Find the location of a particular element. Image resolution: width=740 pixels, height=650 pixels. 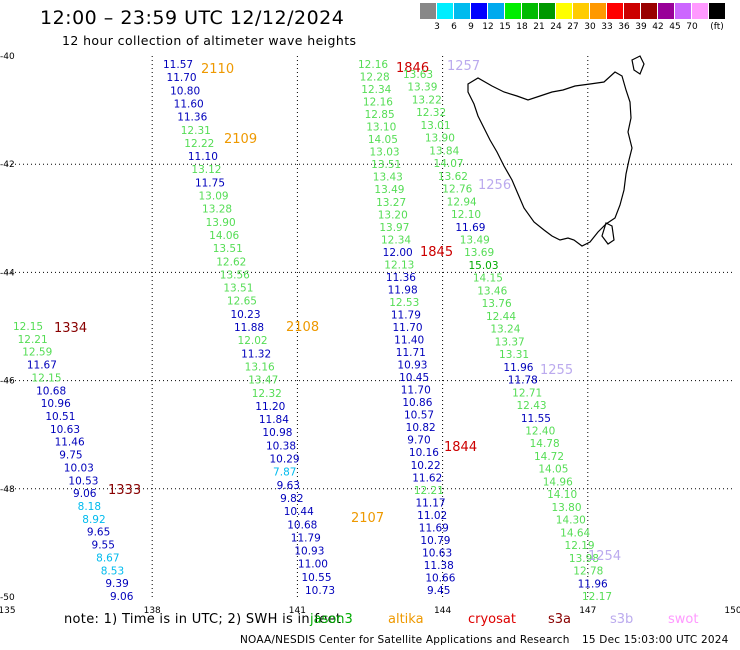

wave-height-label: 10.22 is located at coordinates (426, 466).